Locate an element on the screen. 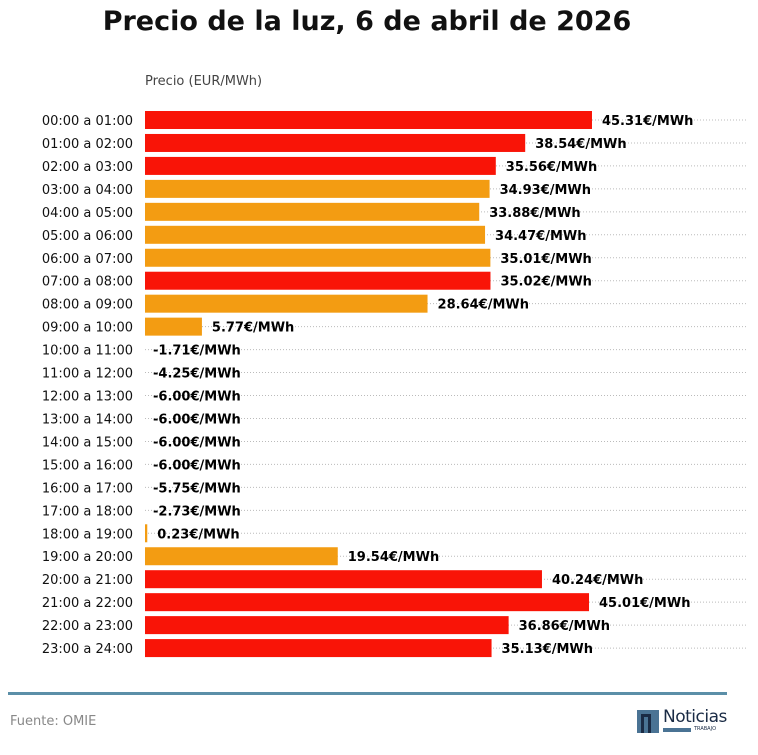 This screenshot has height=755, width=758. category-label: 16:00 a 17:00 is located at coordinates (87, 488).